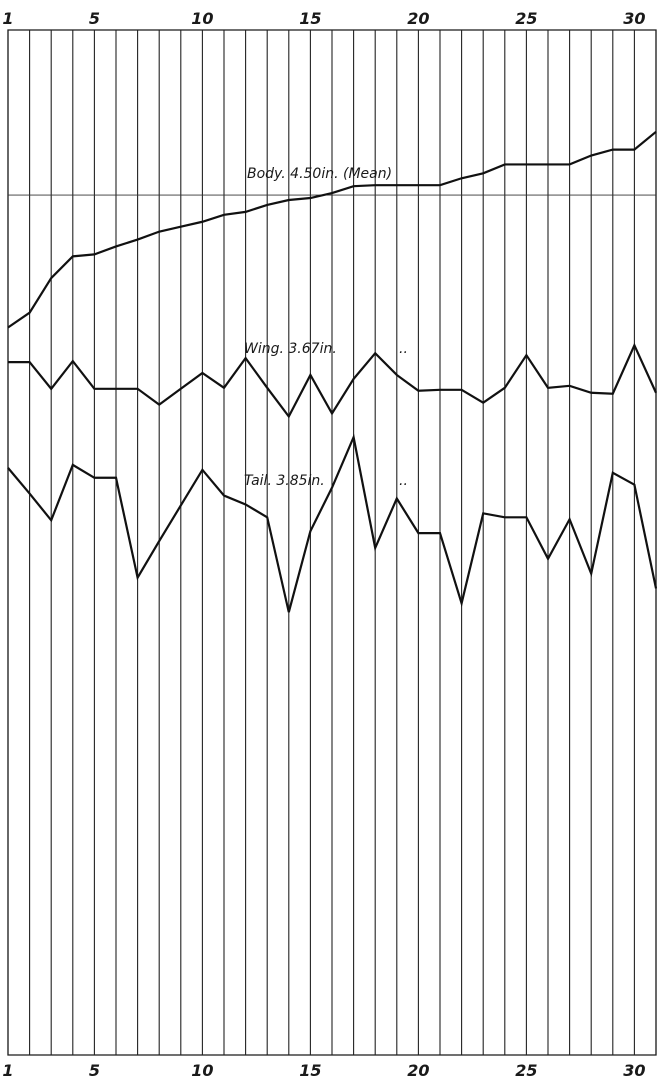  Describe the element at coordinates (634, 1070) in the screenshot. I see `bottom-tick-30: 30` at that location.